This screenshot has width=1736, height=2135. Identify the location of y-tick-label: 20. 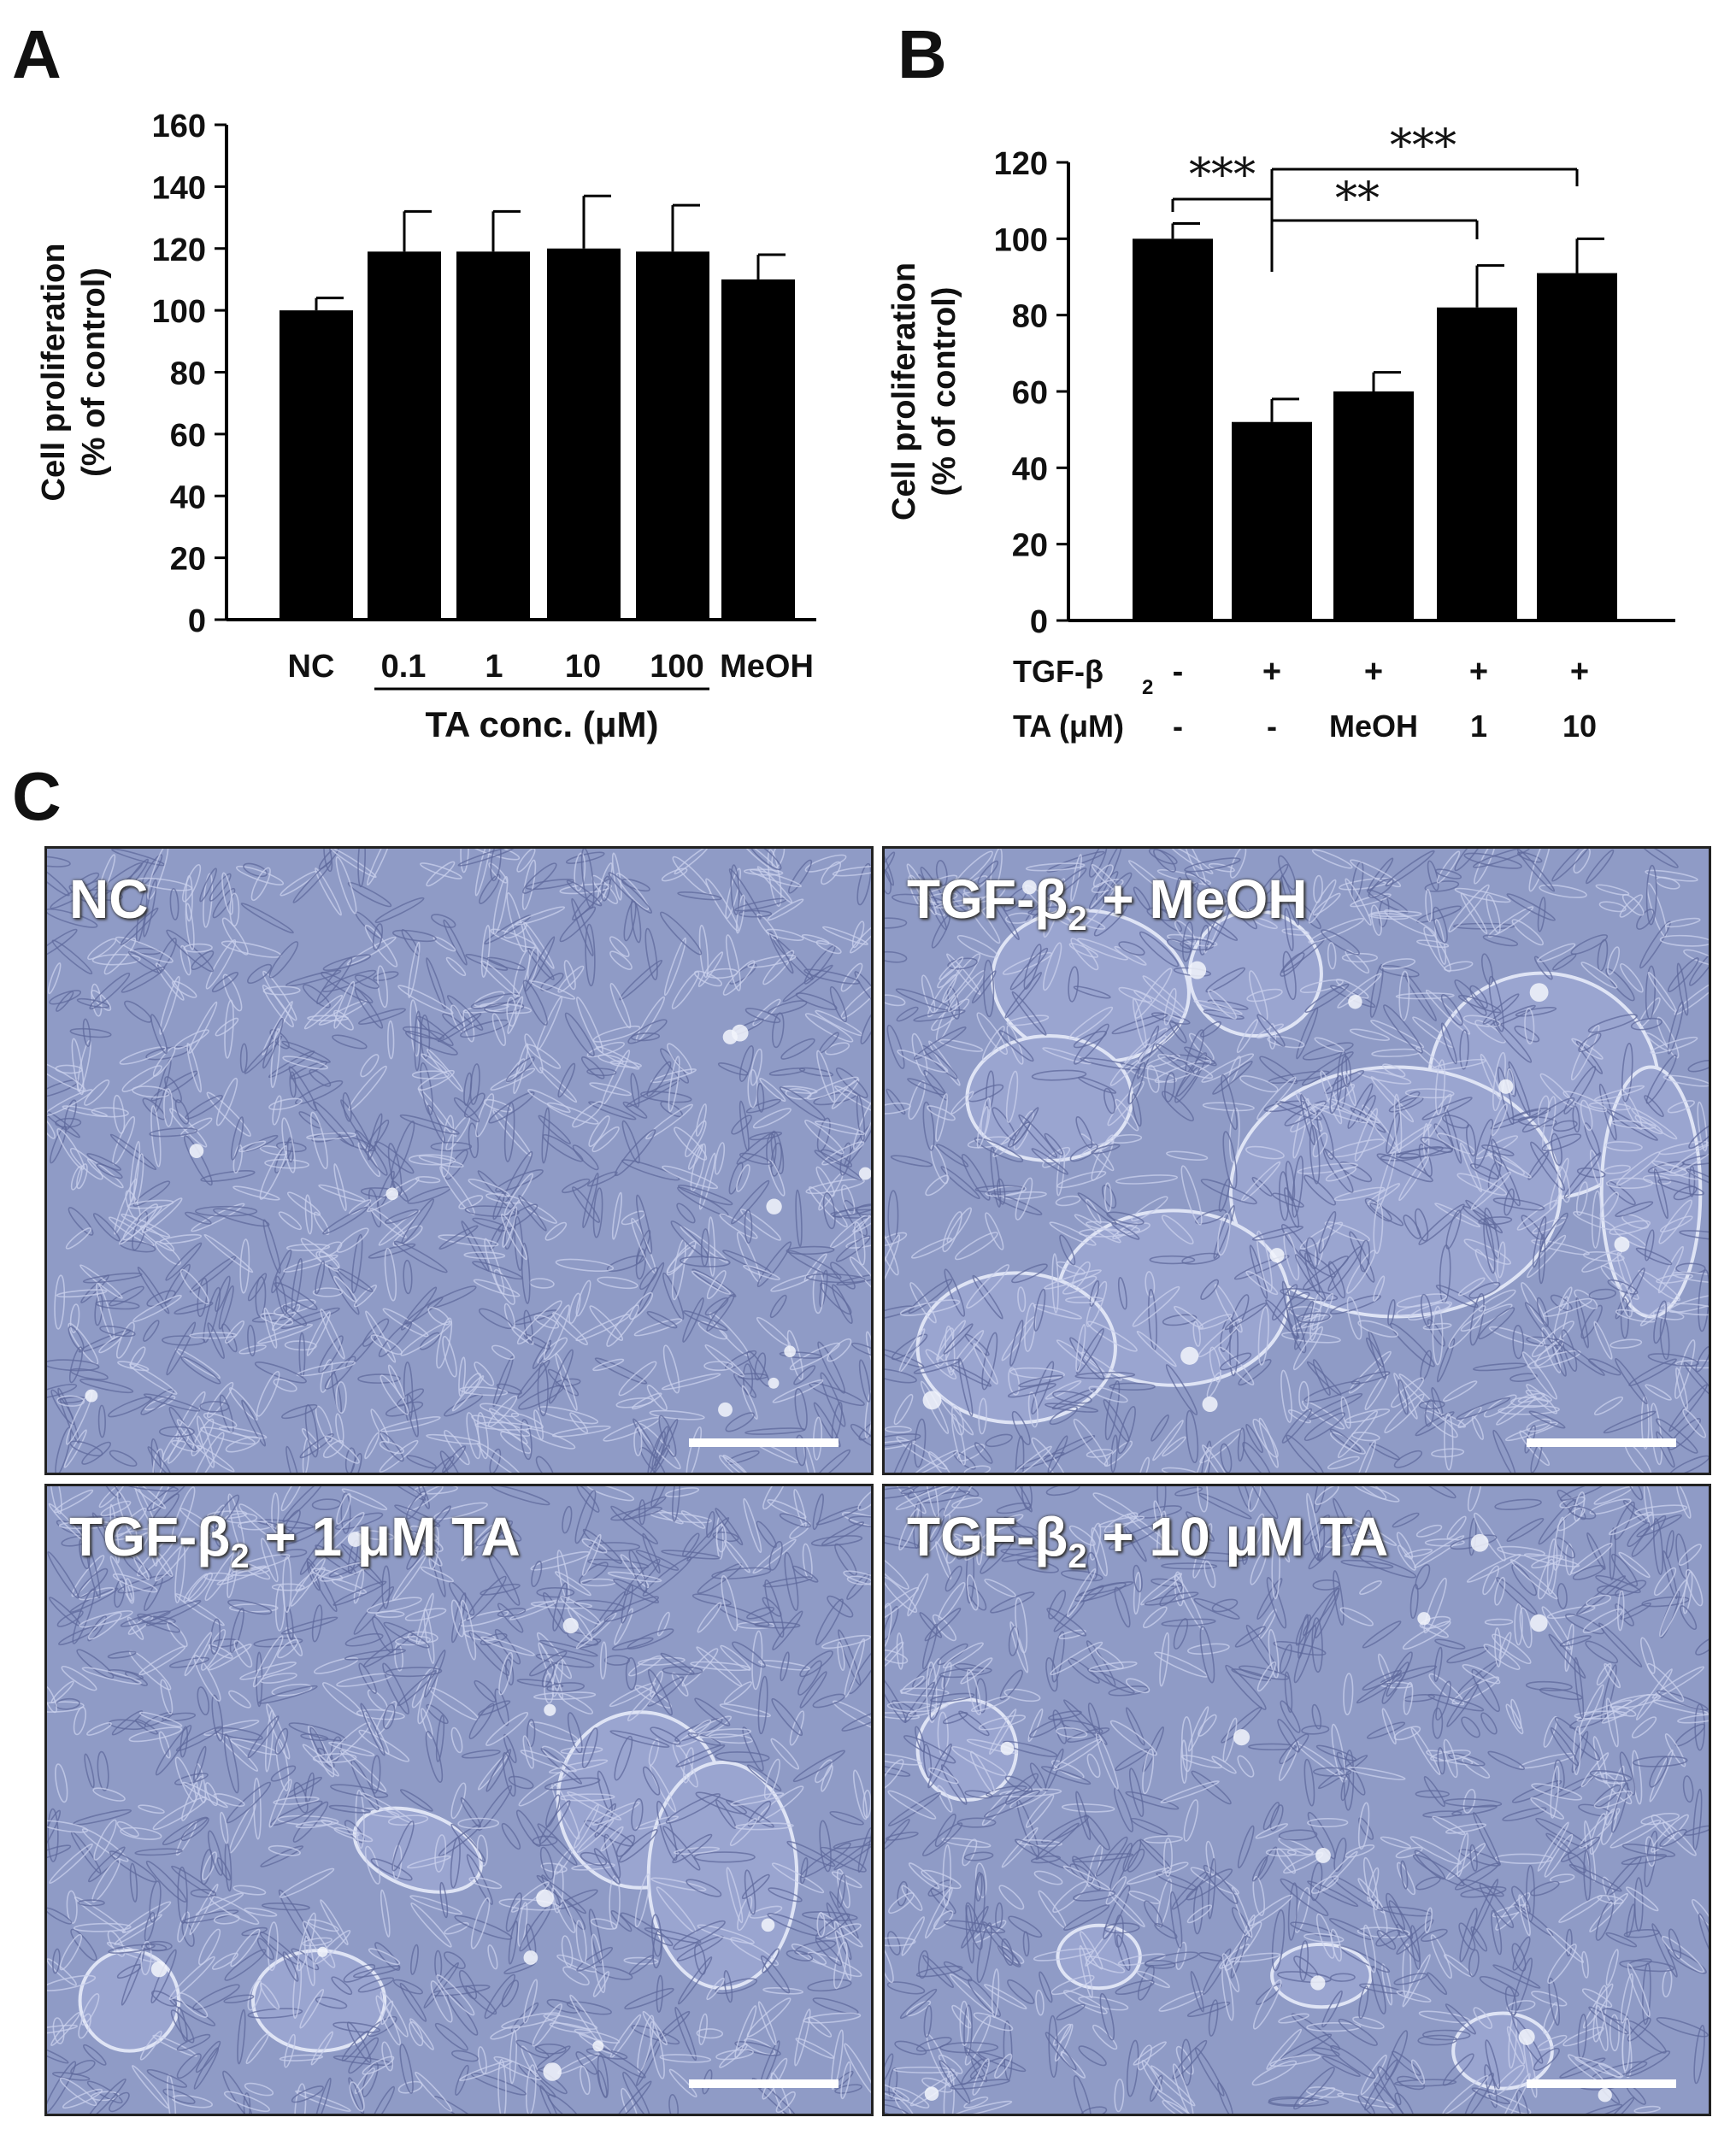
(188, 560).